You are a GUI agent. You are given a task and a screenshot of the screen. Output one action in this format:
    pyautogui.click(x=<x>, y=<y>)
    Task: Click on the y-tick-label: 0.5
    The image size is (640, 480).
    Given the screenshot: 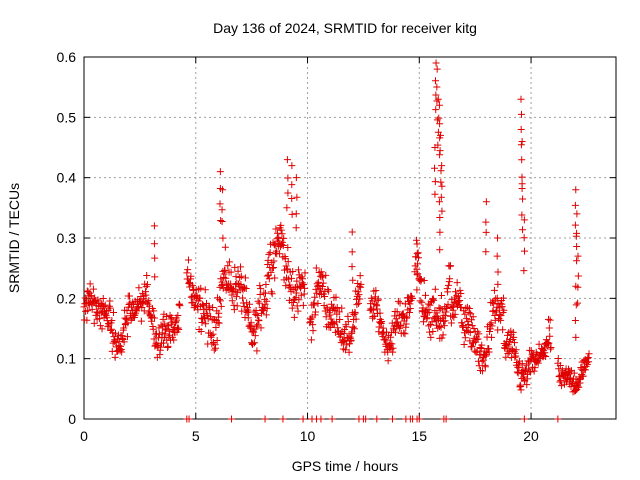 What is the action you would take?
    pyautogui.click(x=67, y=117)
    